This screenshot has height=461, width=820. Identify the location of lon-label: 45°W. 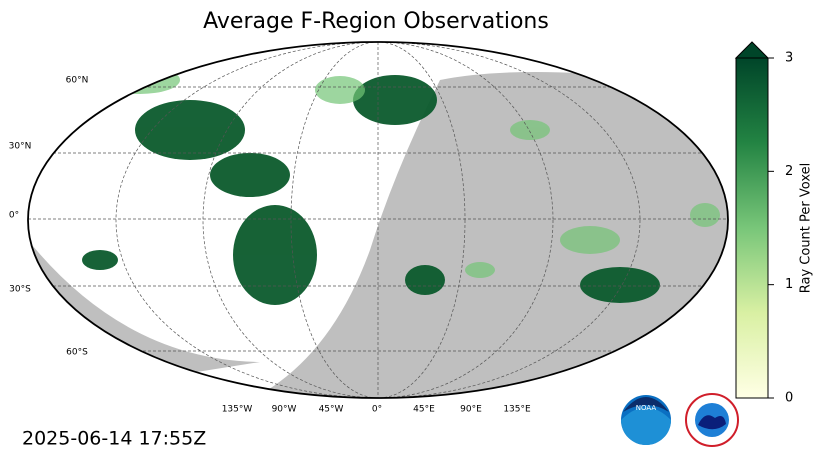
(331, 410).